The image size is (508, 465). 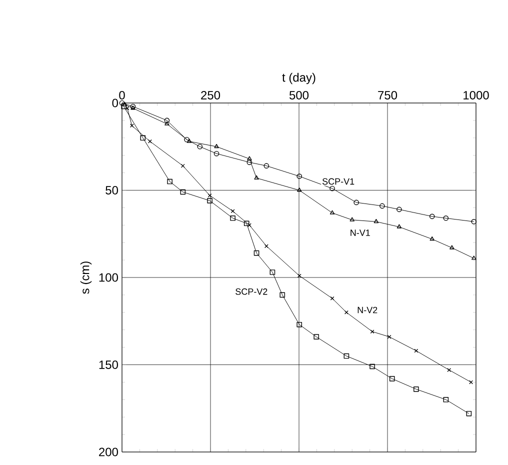 What do you see at coordinates (368, 310) in the screenshot?
I see `series-label: N-V2` at bounding box center [368, 310].